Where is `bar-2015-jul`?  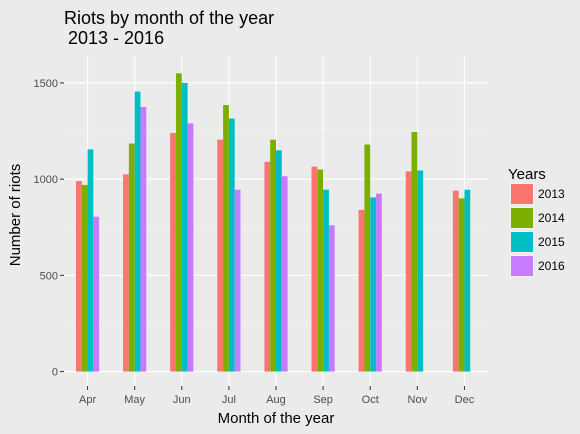 bar-2015-jul is located at coordinates (231, 245).